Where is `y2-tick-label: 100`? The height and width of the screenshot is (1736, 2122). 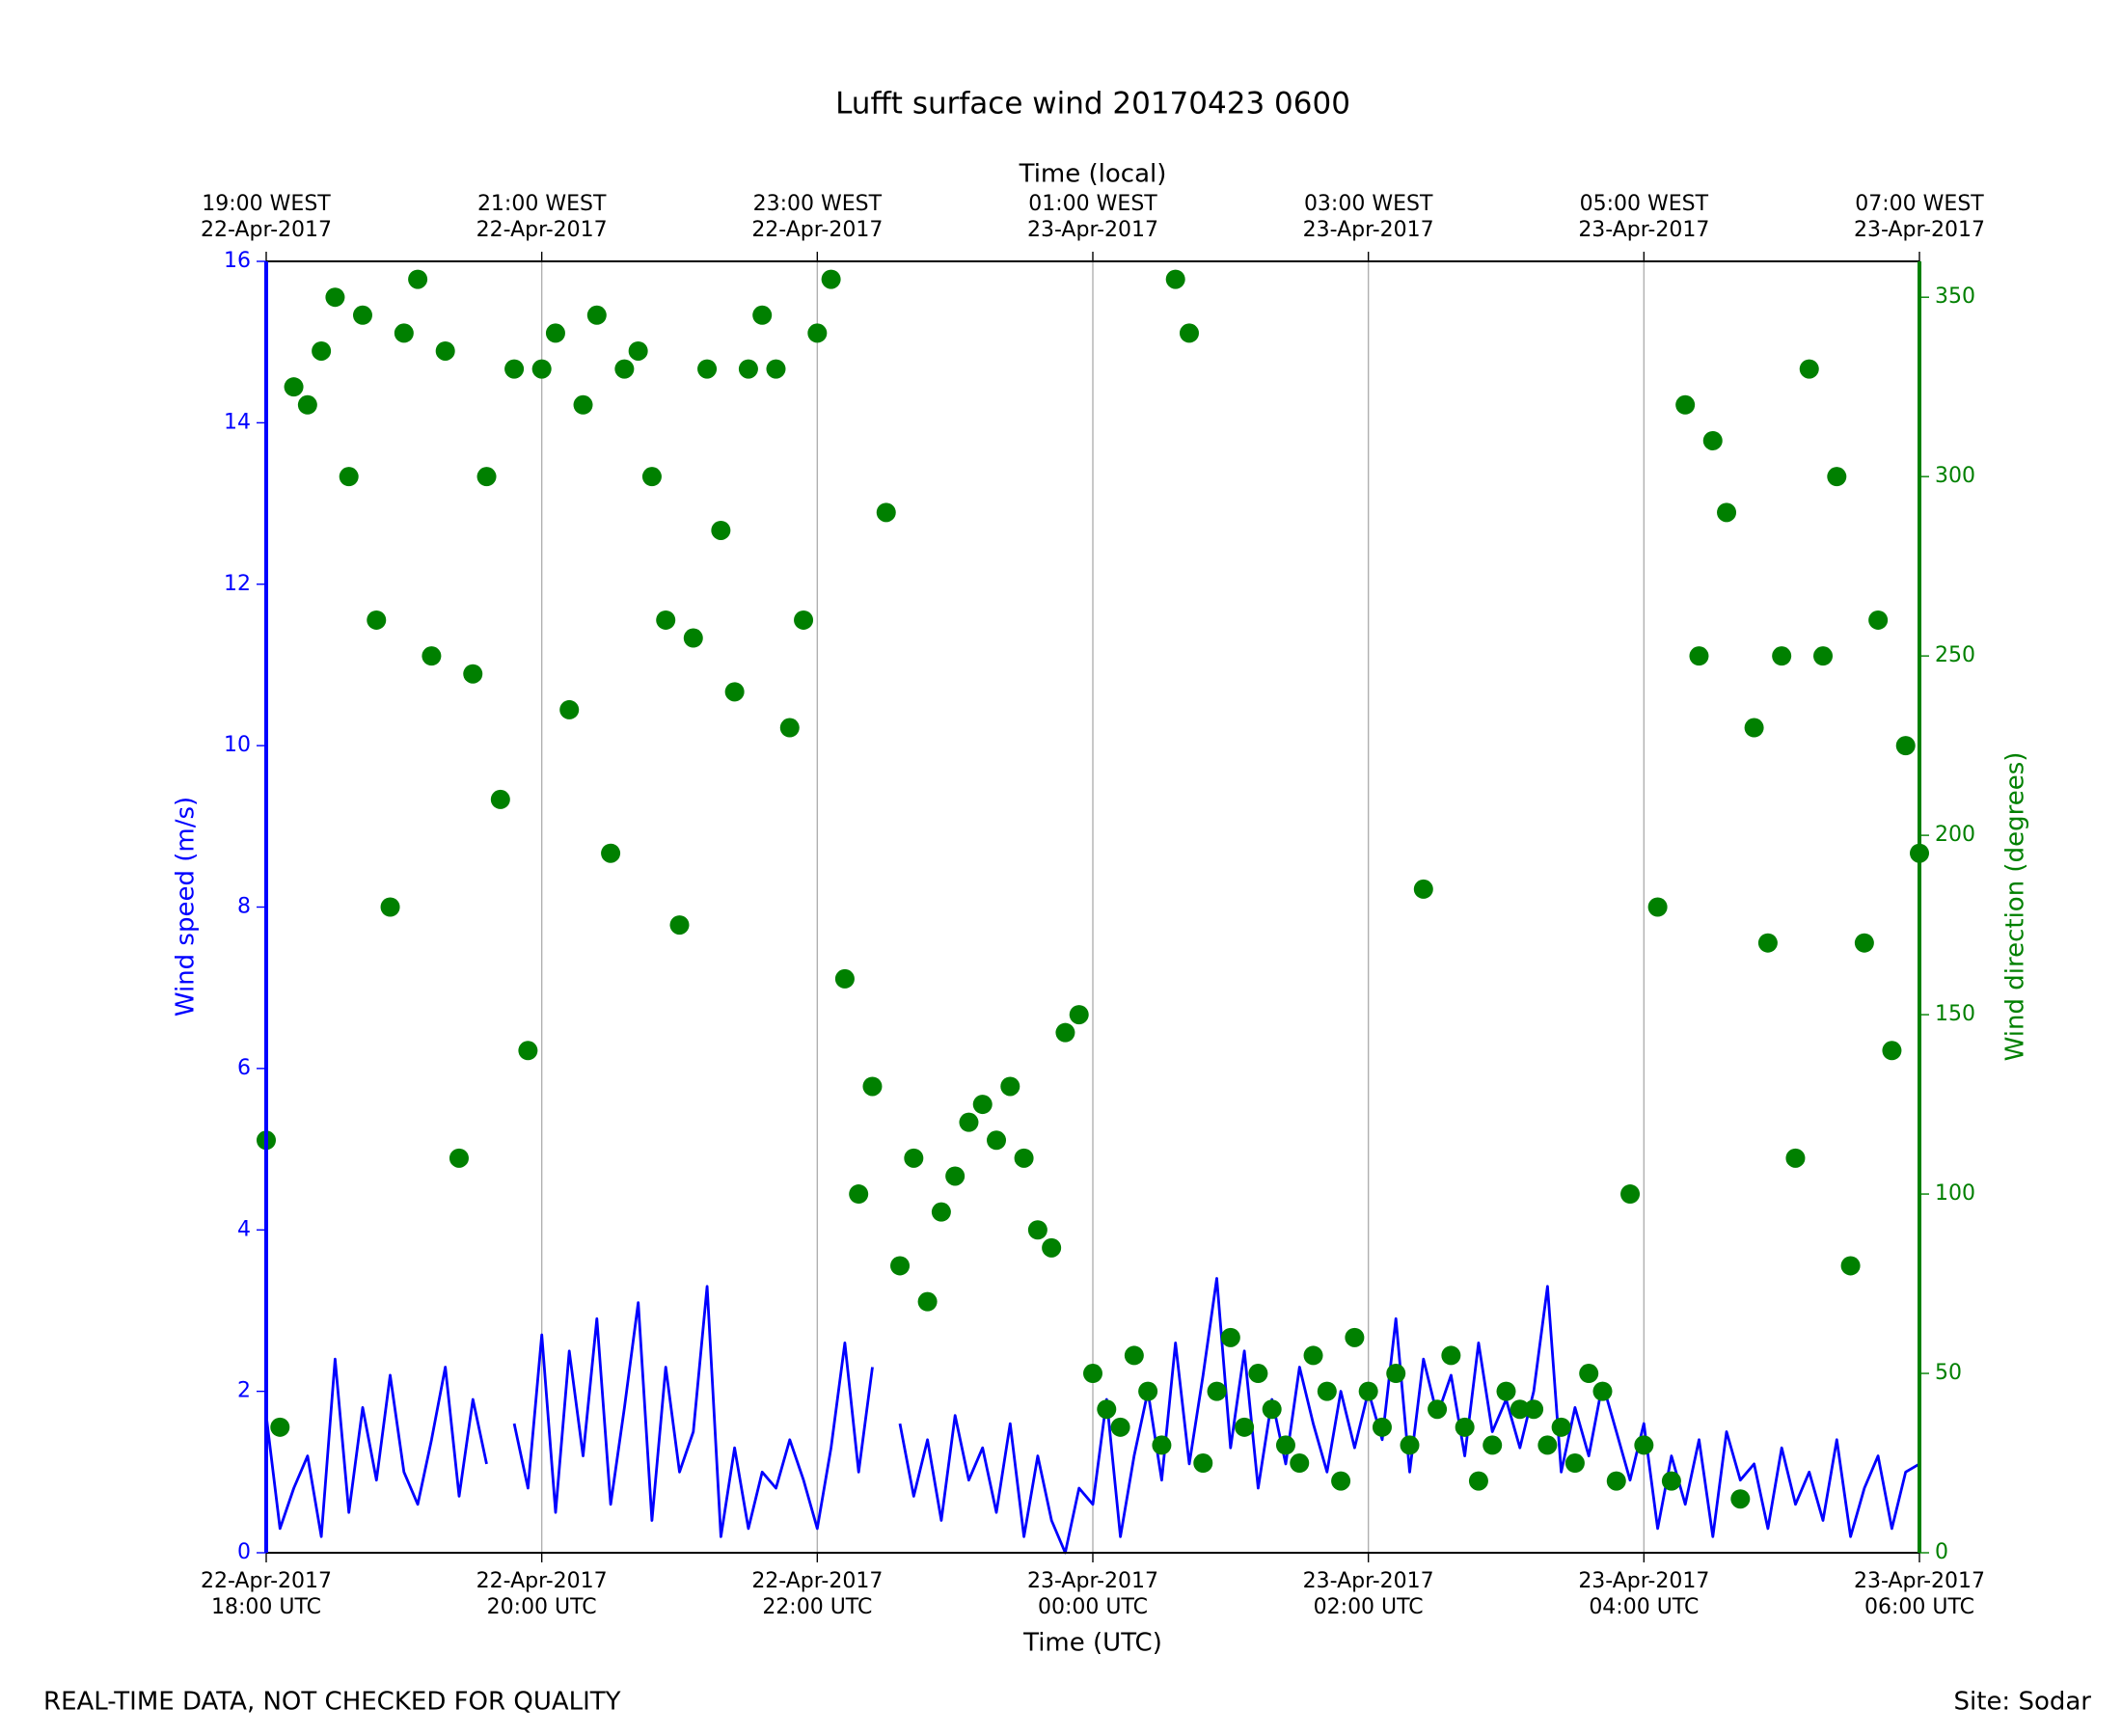
y2-tick-label: 100 is located at coordinates (1955, 1193).